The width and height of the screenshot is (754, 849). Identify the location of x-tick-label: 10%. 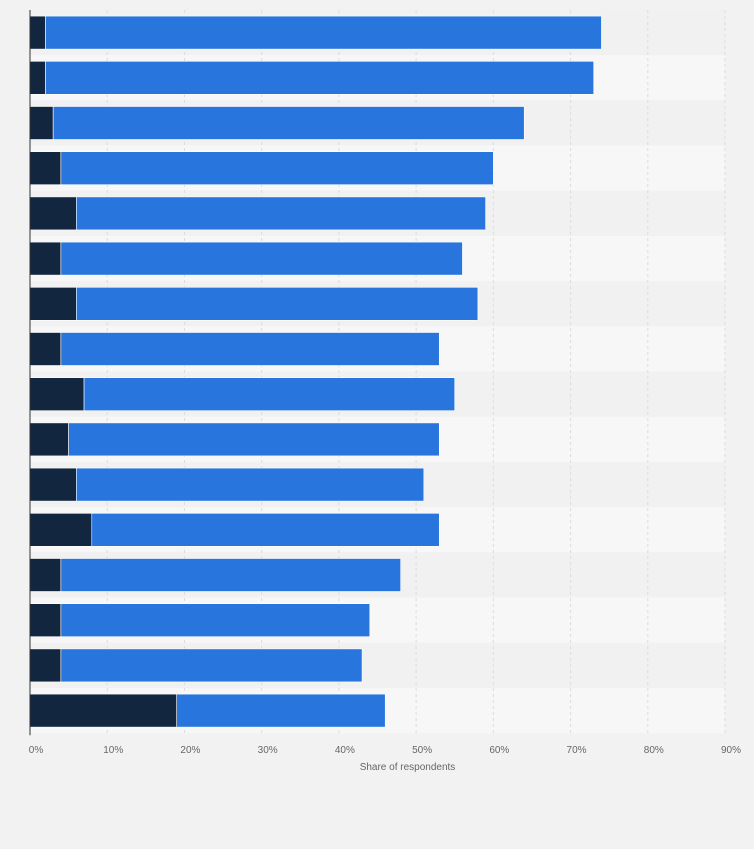
(113, 750).